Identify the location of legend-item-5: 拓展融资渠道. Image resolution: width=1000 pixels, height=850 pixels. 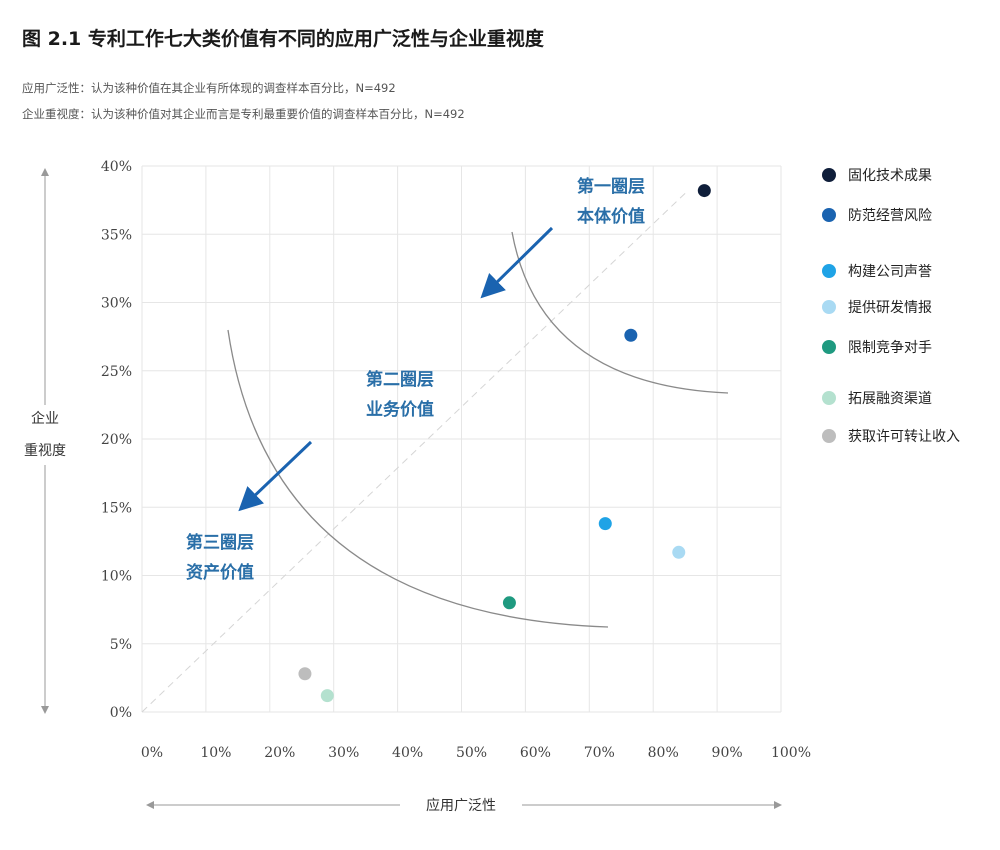
(877, 398).